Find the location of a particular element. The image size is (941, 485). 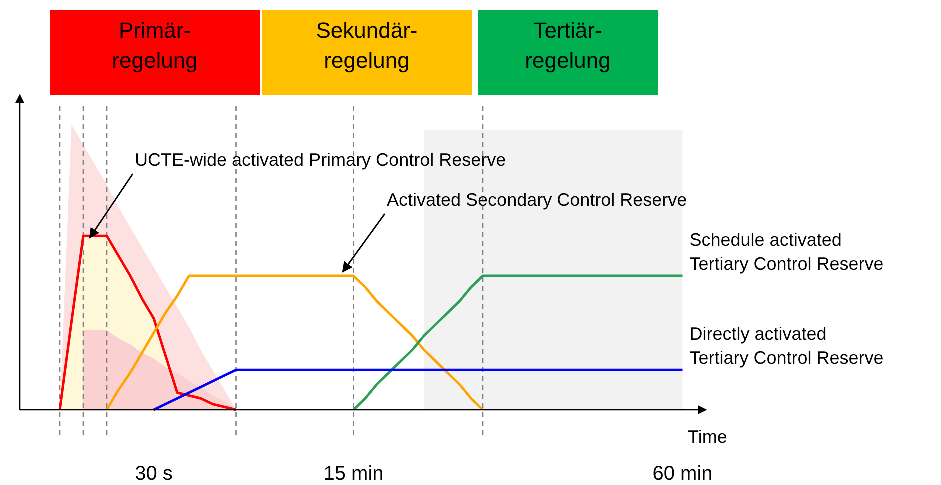

series-label: Schedule activated Tertiary Control Reserve is located at coordinates (787, 252).